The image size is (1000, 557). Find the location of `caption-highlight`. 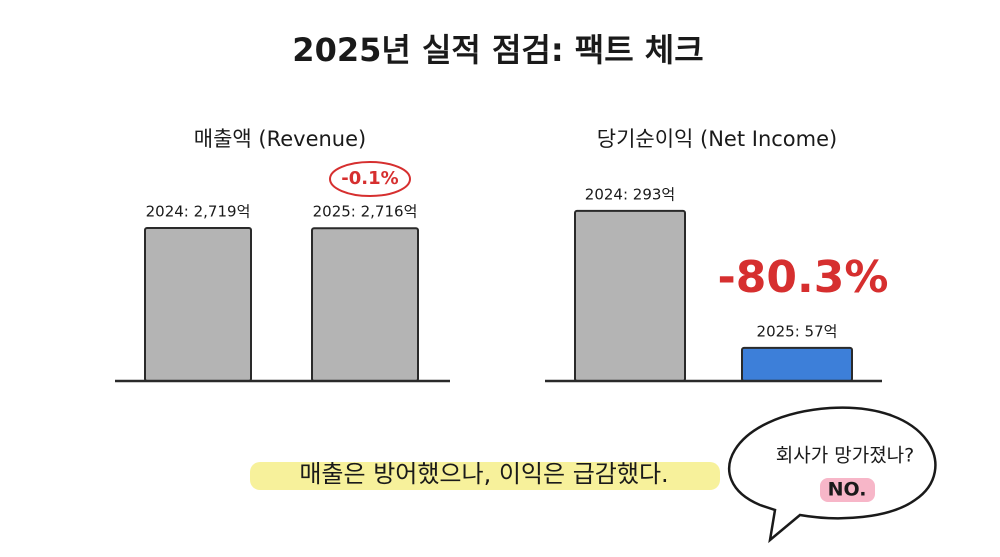

caption-highlight is located at coordinates (485, 476).